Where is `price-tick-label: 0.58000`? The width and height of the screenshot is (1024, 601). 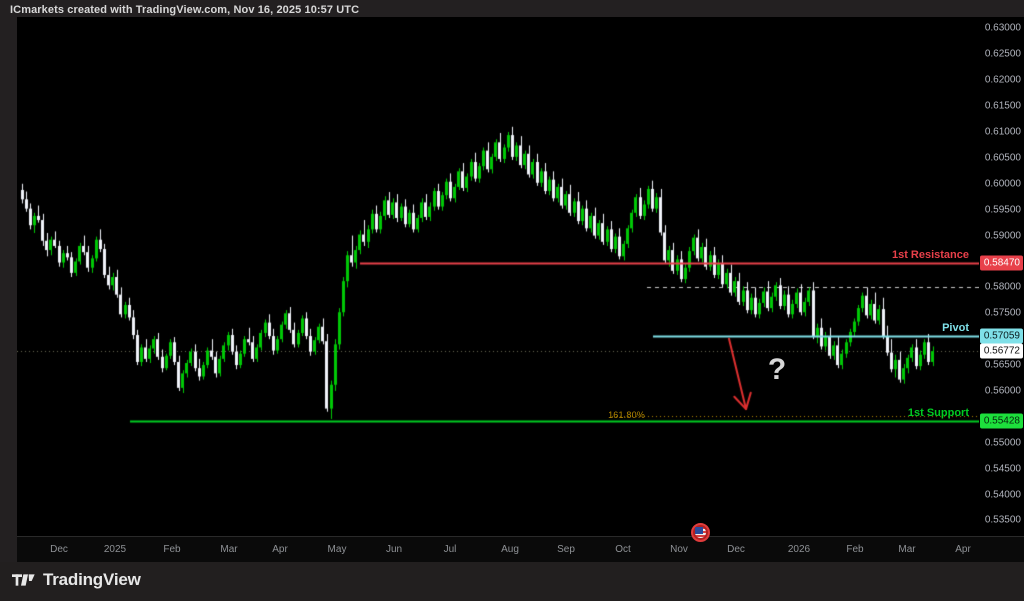
price-tick-label: 0.58000 is located at coordinates (1002, 287).